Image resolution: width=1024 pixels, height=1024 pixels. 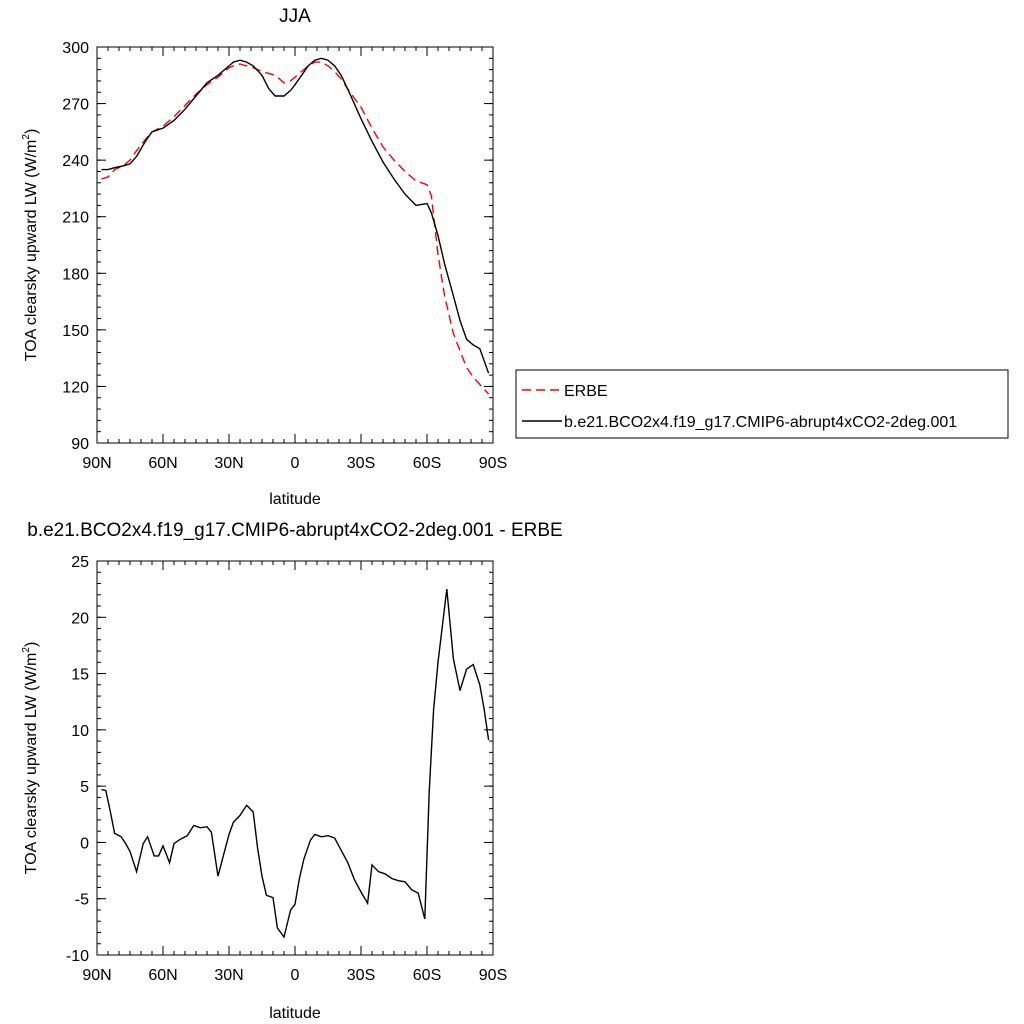 I want to click on y-tick-label: -5, so click(x=82, y=900).